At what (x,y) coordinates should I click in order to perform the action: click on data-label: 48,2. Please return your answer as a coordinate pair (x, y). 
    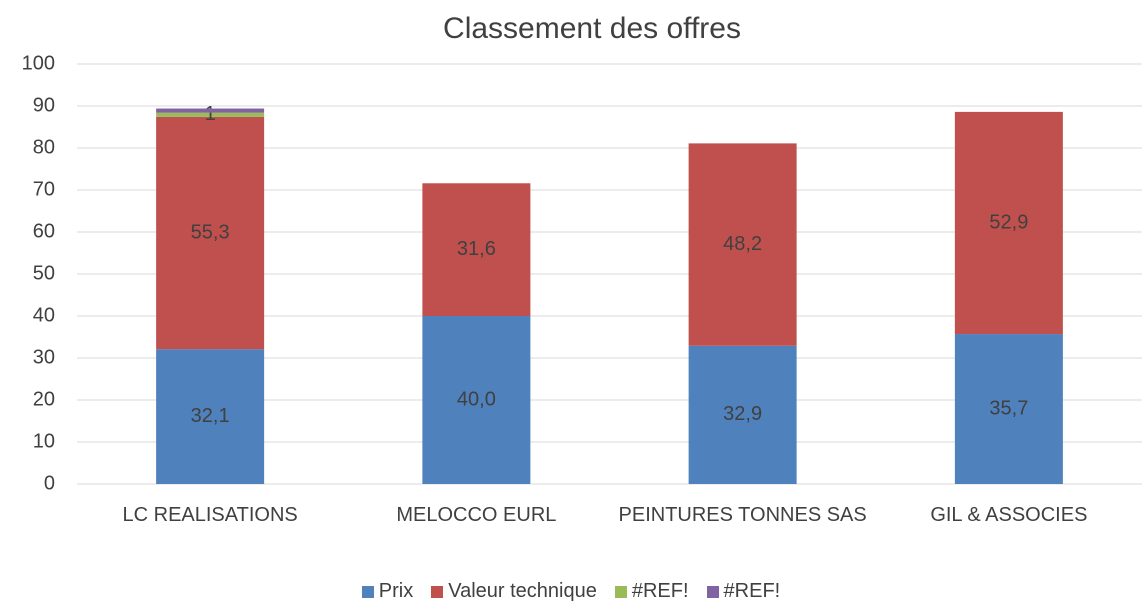
    Looking at the image, I should click on (742, 244).